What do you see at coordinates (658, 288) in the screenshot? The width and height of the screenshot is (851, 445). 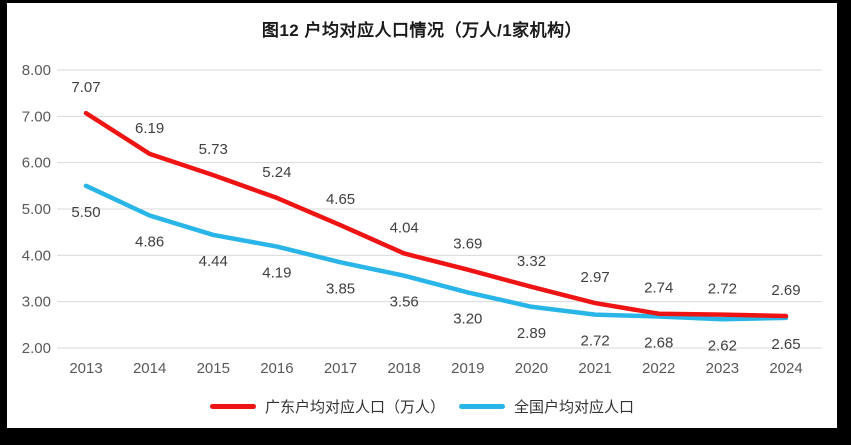 I see `data-label-guangdong: 2.74` at bounding box center [658, 288].